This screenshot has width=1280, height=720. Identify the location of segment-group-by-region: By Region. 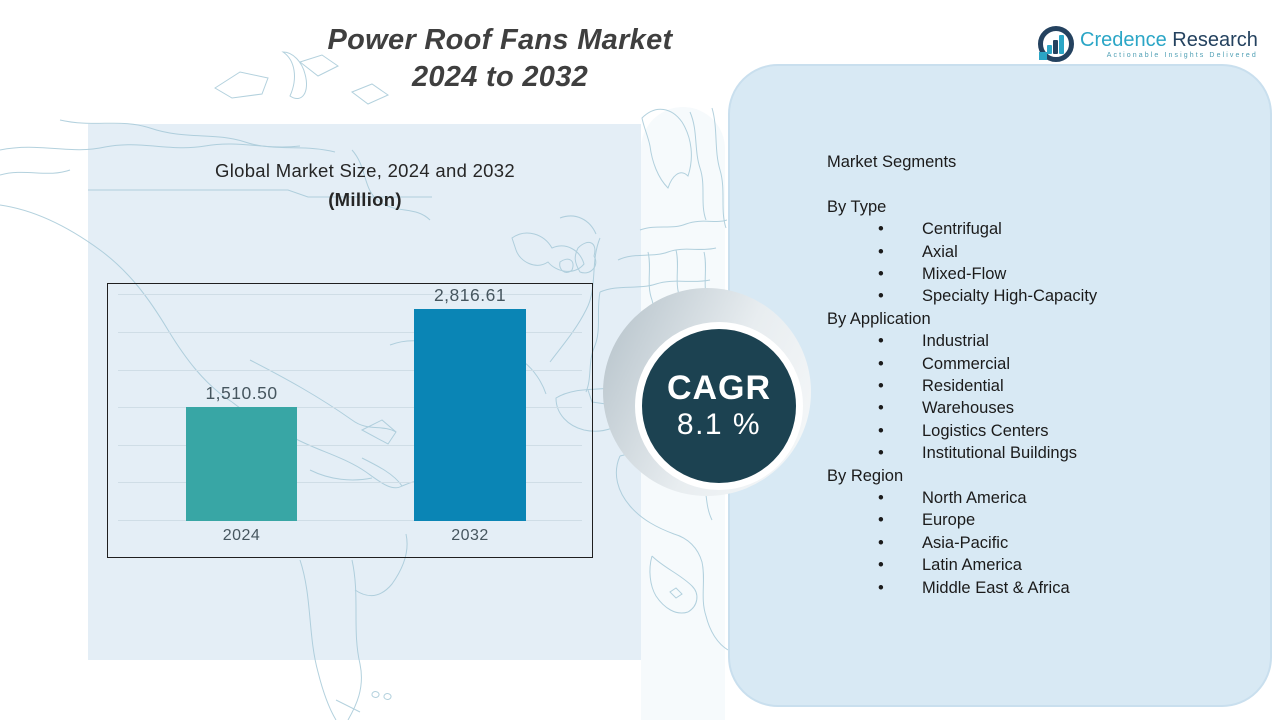
(865, 475).